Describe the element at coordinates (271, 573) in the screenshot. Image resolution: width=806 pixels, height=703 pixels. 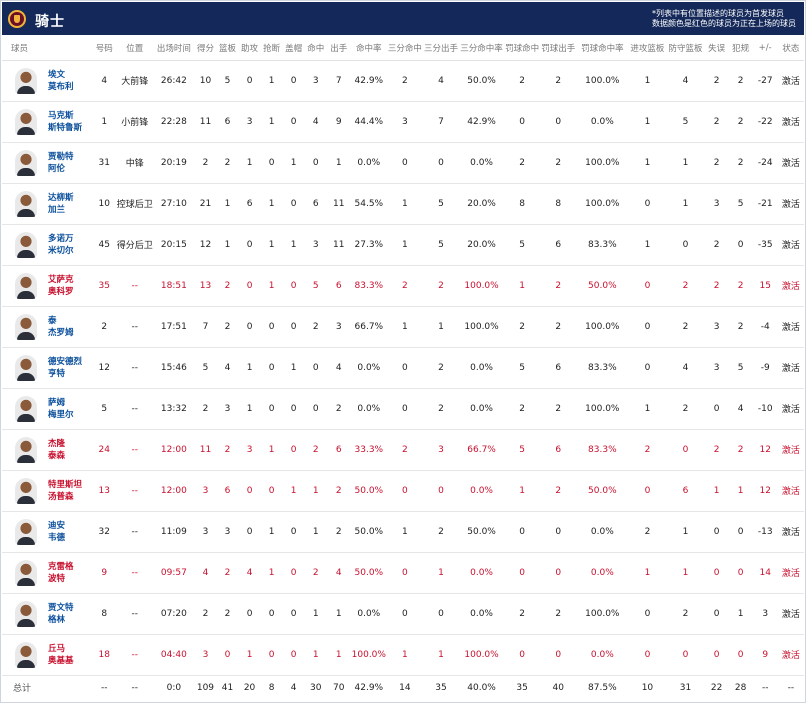
I see `stat-stl: 1` at that location.